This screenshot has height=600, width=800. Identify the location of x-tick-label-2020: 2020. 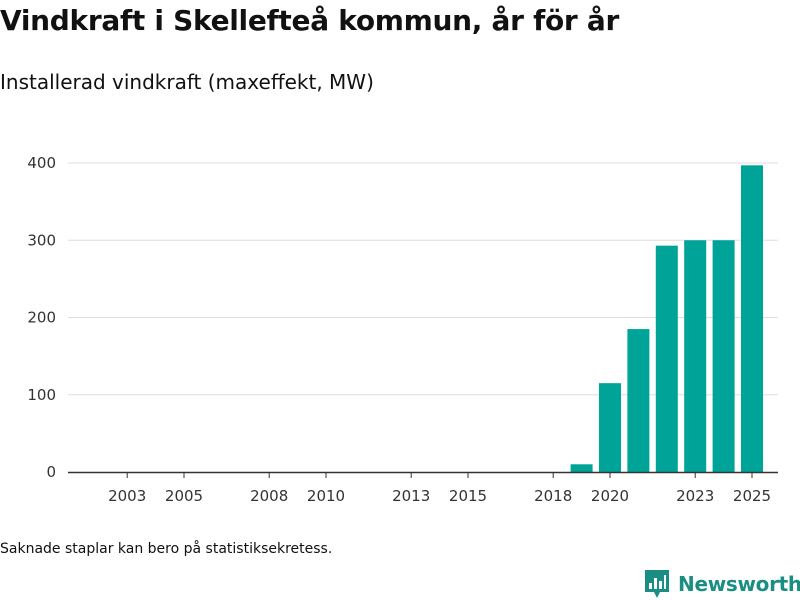
(610, 496).